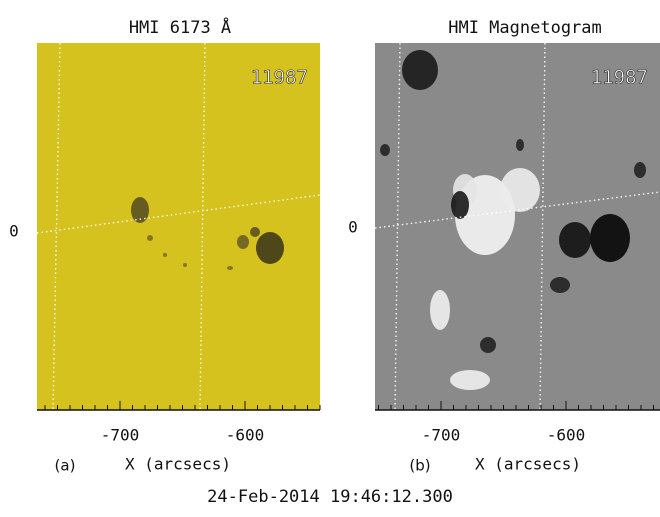  Describe the element at coordinates (419, 466) in the screenshot. I see `panel-tag: (b)` at that location.